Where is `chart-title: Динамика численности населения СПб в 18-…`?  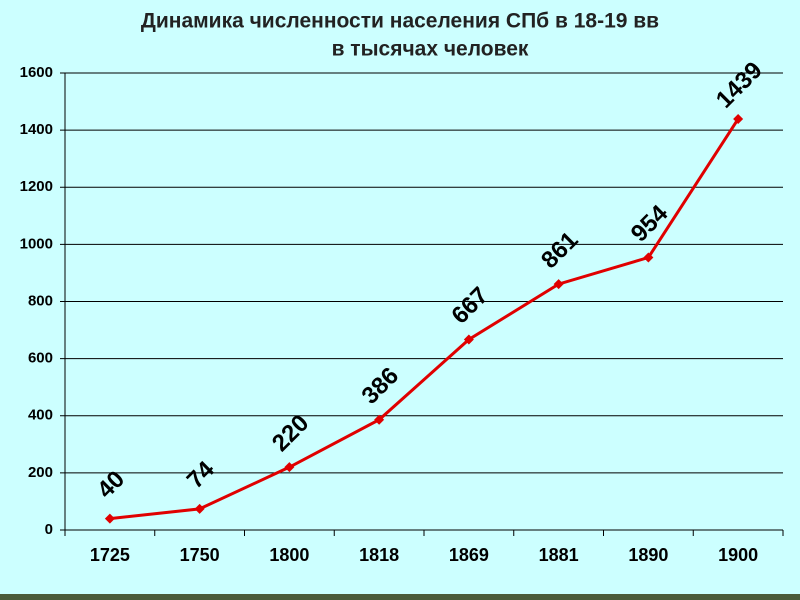
chart-title: Динамика численности населения СПб в 18-… is located at coordinates (400, 21).